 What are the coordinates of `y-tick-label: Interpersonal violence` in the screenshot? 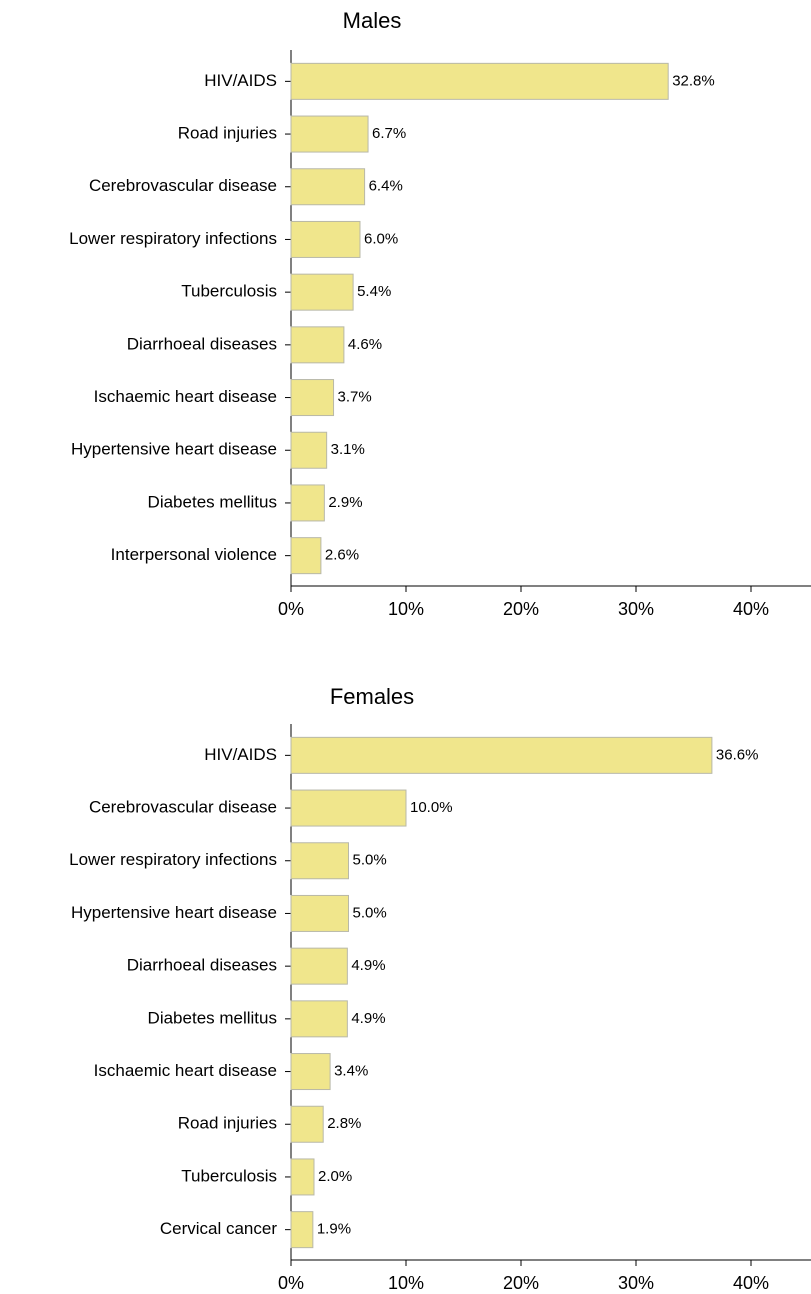 It's located at (194, 554).